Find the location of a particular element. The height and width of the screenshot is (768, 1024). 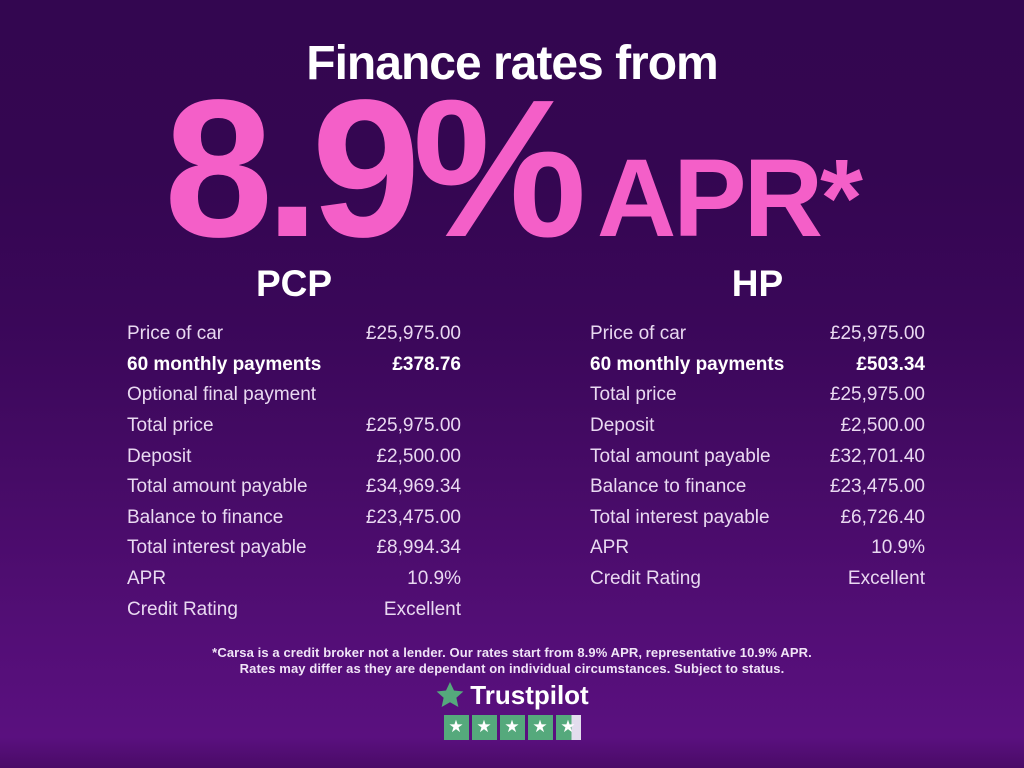

table-row: 60 monthly payments £503.34 is located at coordinates (757, 365).